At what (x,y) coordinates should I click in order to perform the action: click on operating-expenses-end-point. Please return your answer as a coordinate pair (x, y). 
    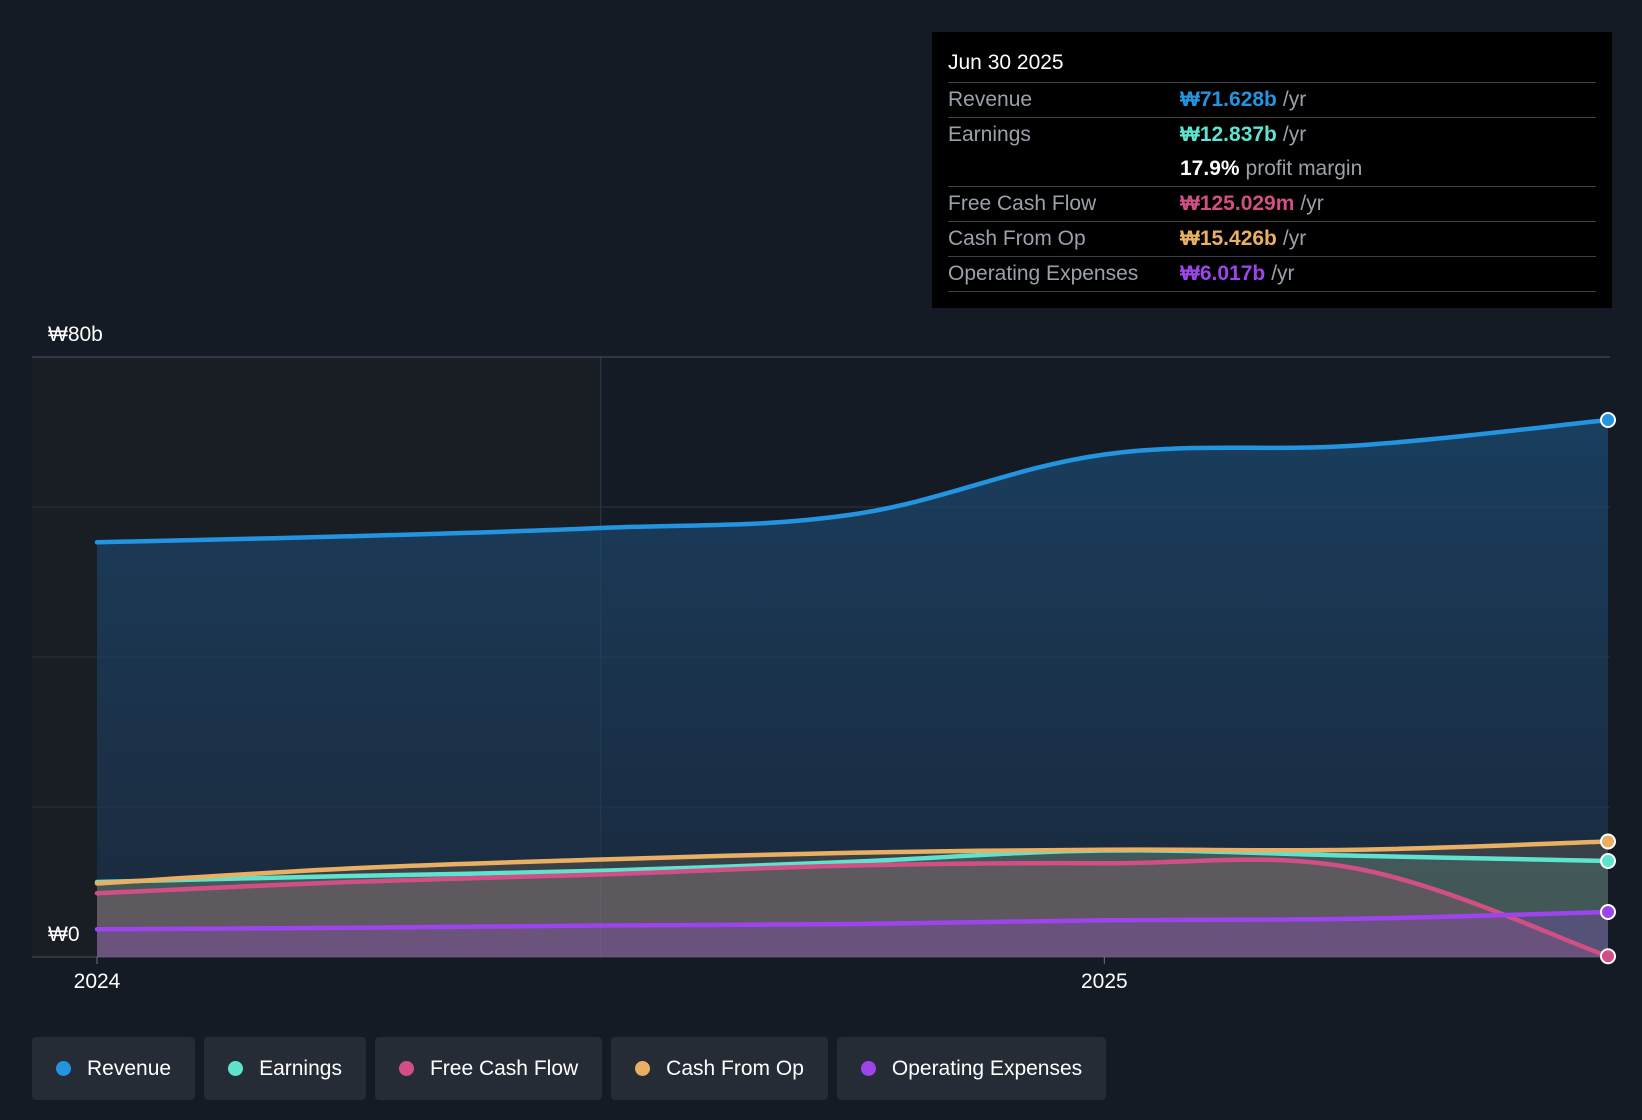
    Looking at the image, I should click on (1608, 912).